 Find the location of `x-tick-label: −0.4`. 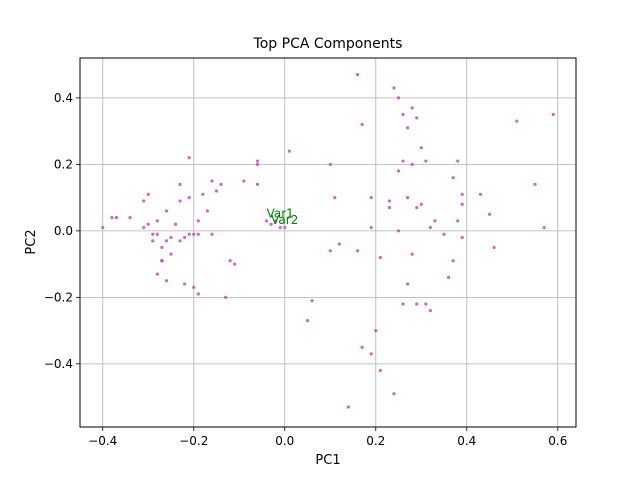

x-tick-label: −0.4 is located at coordinates (102, 441).